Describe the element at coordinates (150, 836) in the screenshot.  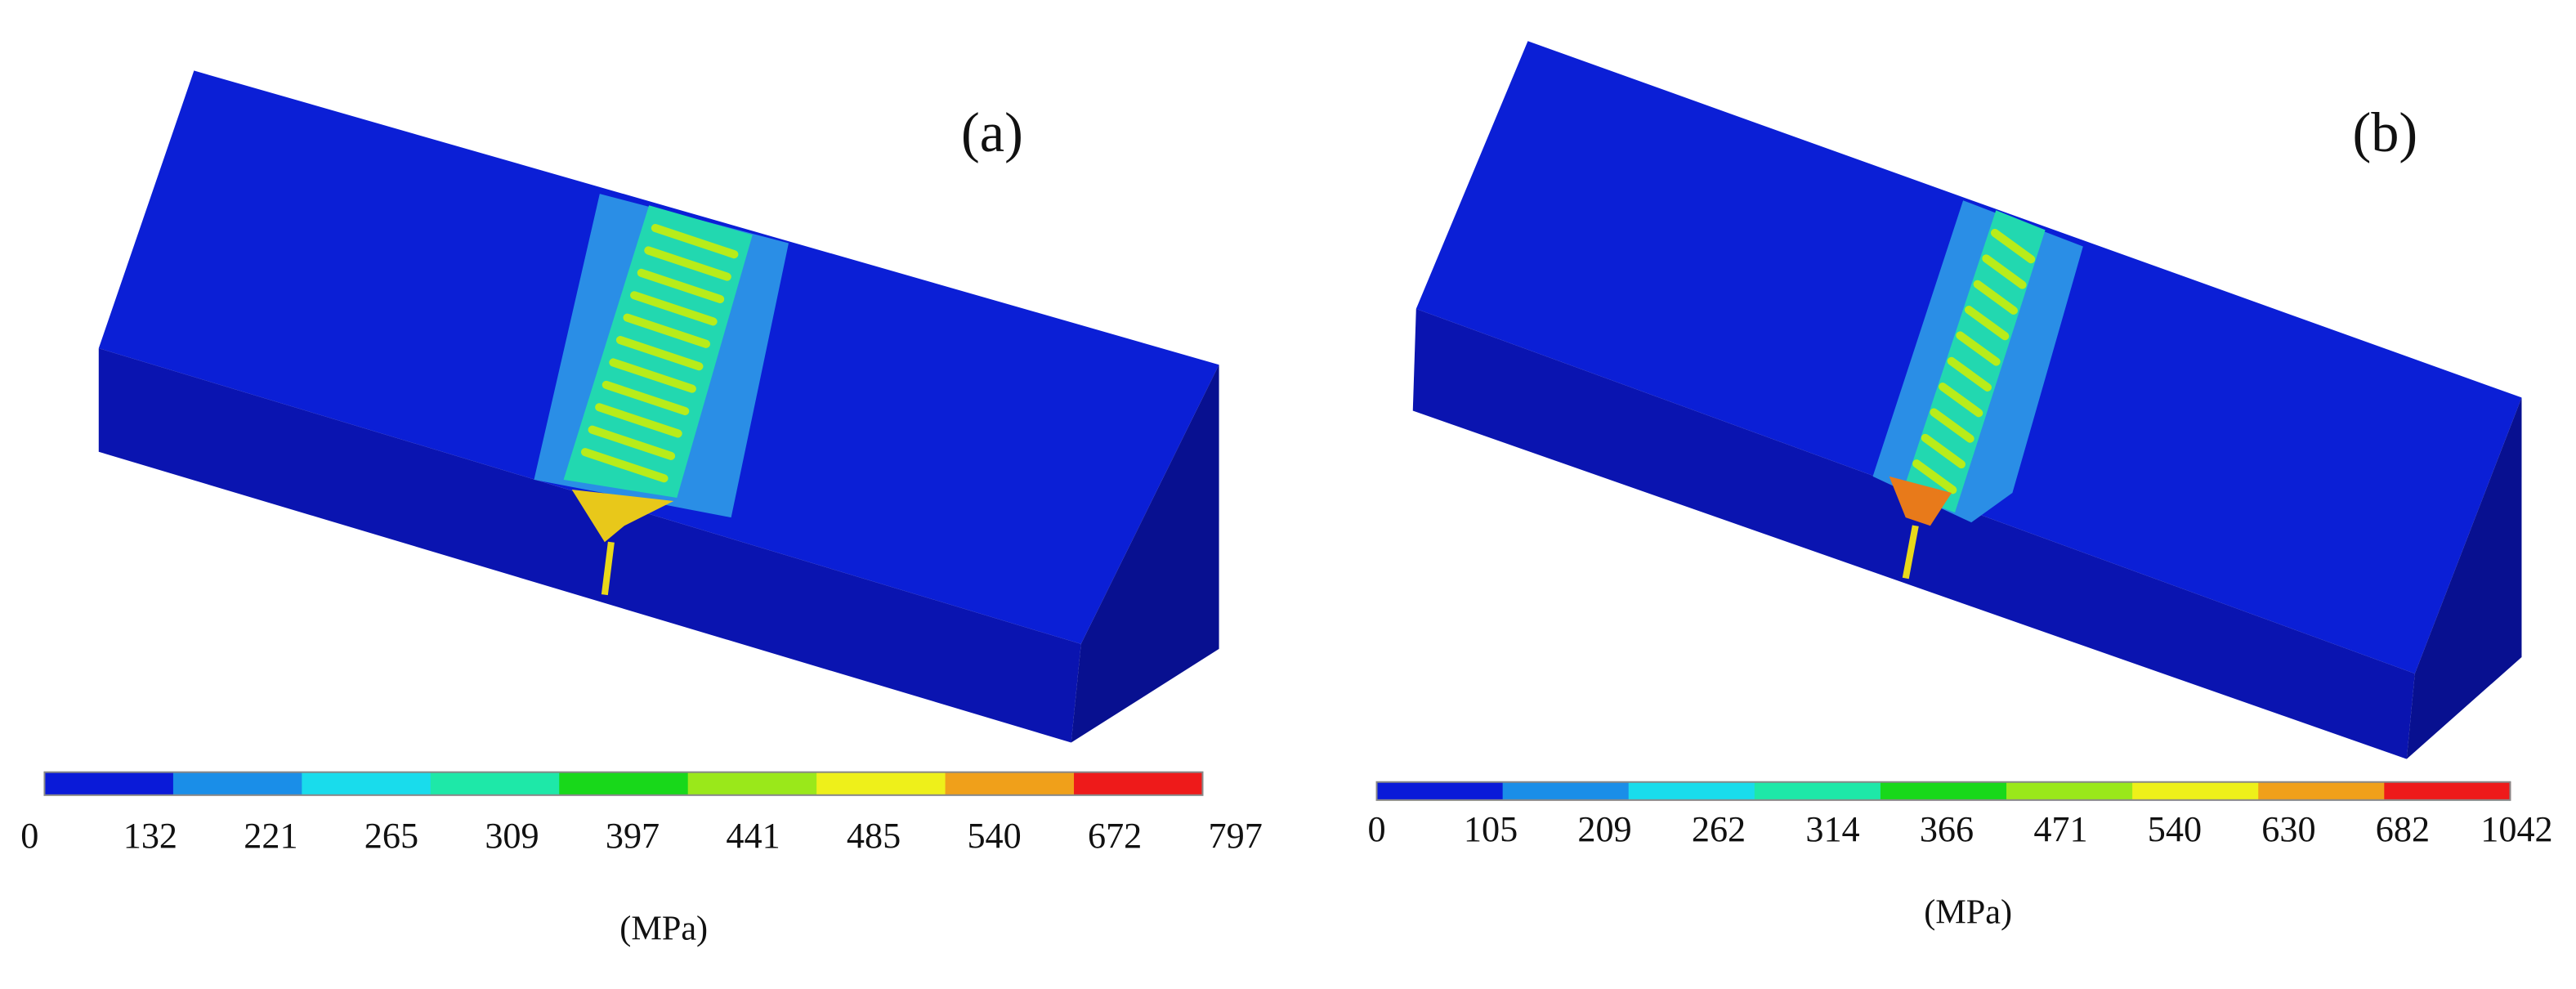
I see `scale-label: 132` at that location.